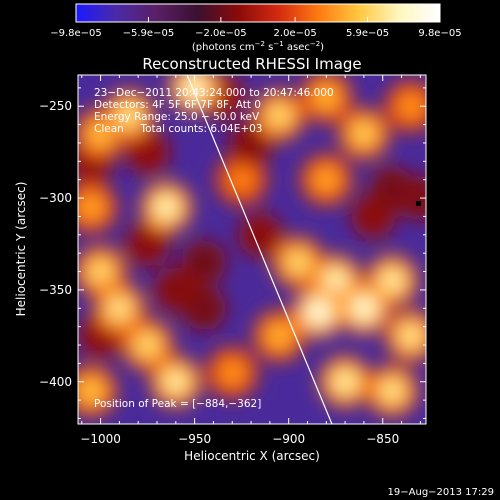 The image size is (500, 500). Describe the element at coordinates (55, 290) in the screenshot. I see `y-tick-label: −350` at that location.